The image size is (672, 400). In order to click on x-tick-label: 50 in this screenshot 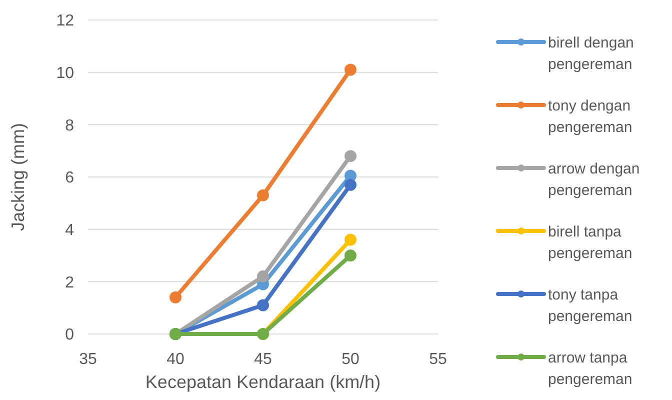, I will do `click(351, 359)`.